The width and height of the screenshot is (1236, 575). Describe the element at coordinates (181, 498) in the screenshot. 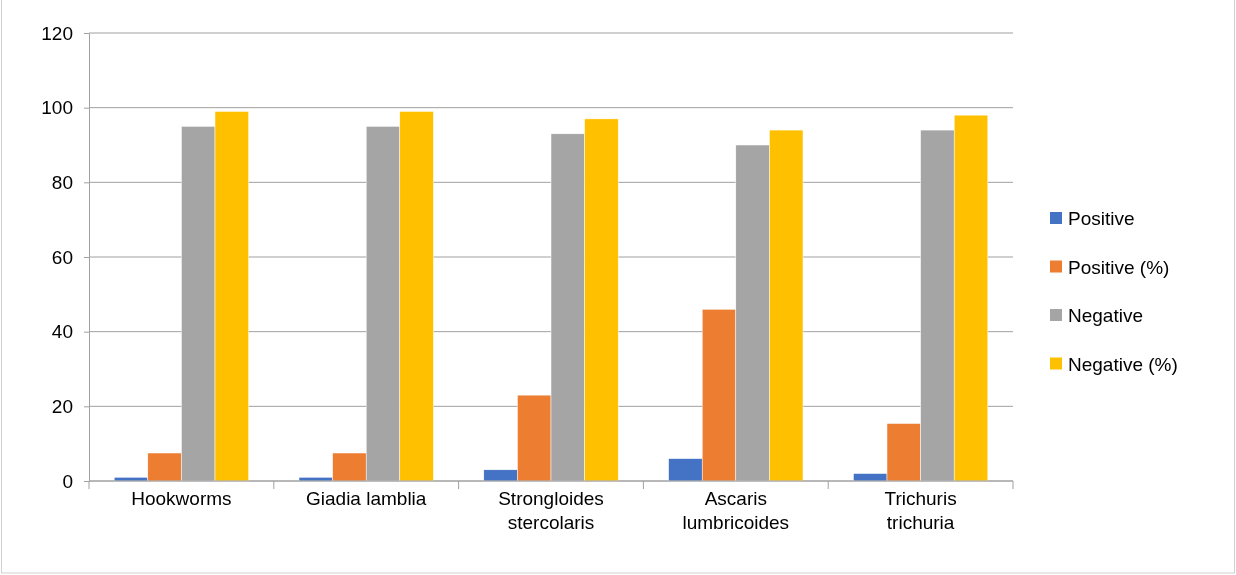

I see `x-tick-label: Hookworms` at that location.